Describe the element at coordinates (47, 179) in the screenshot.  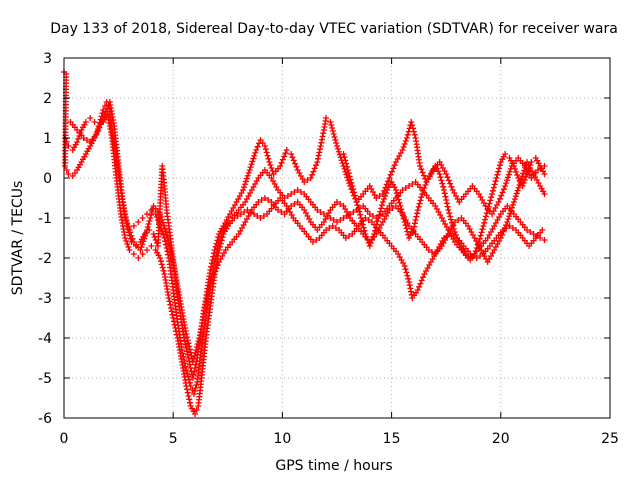
I see `y-tick-label: 0` at that location.